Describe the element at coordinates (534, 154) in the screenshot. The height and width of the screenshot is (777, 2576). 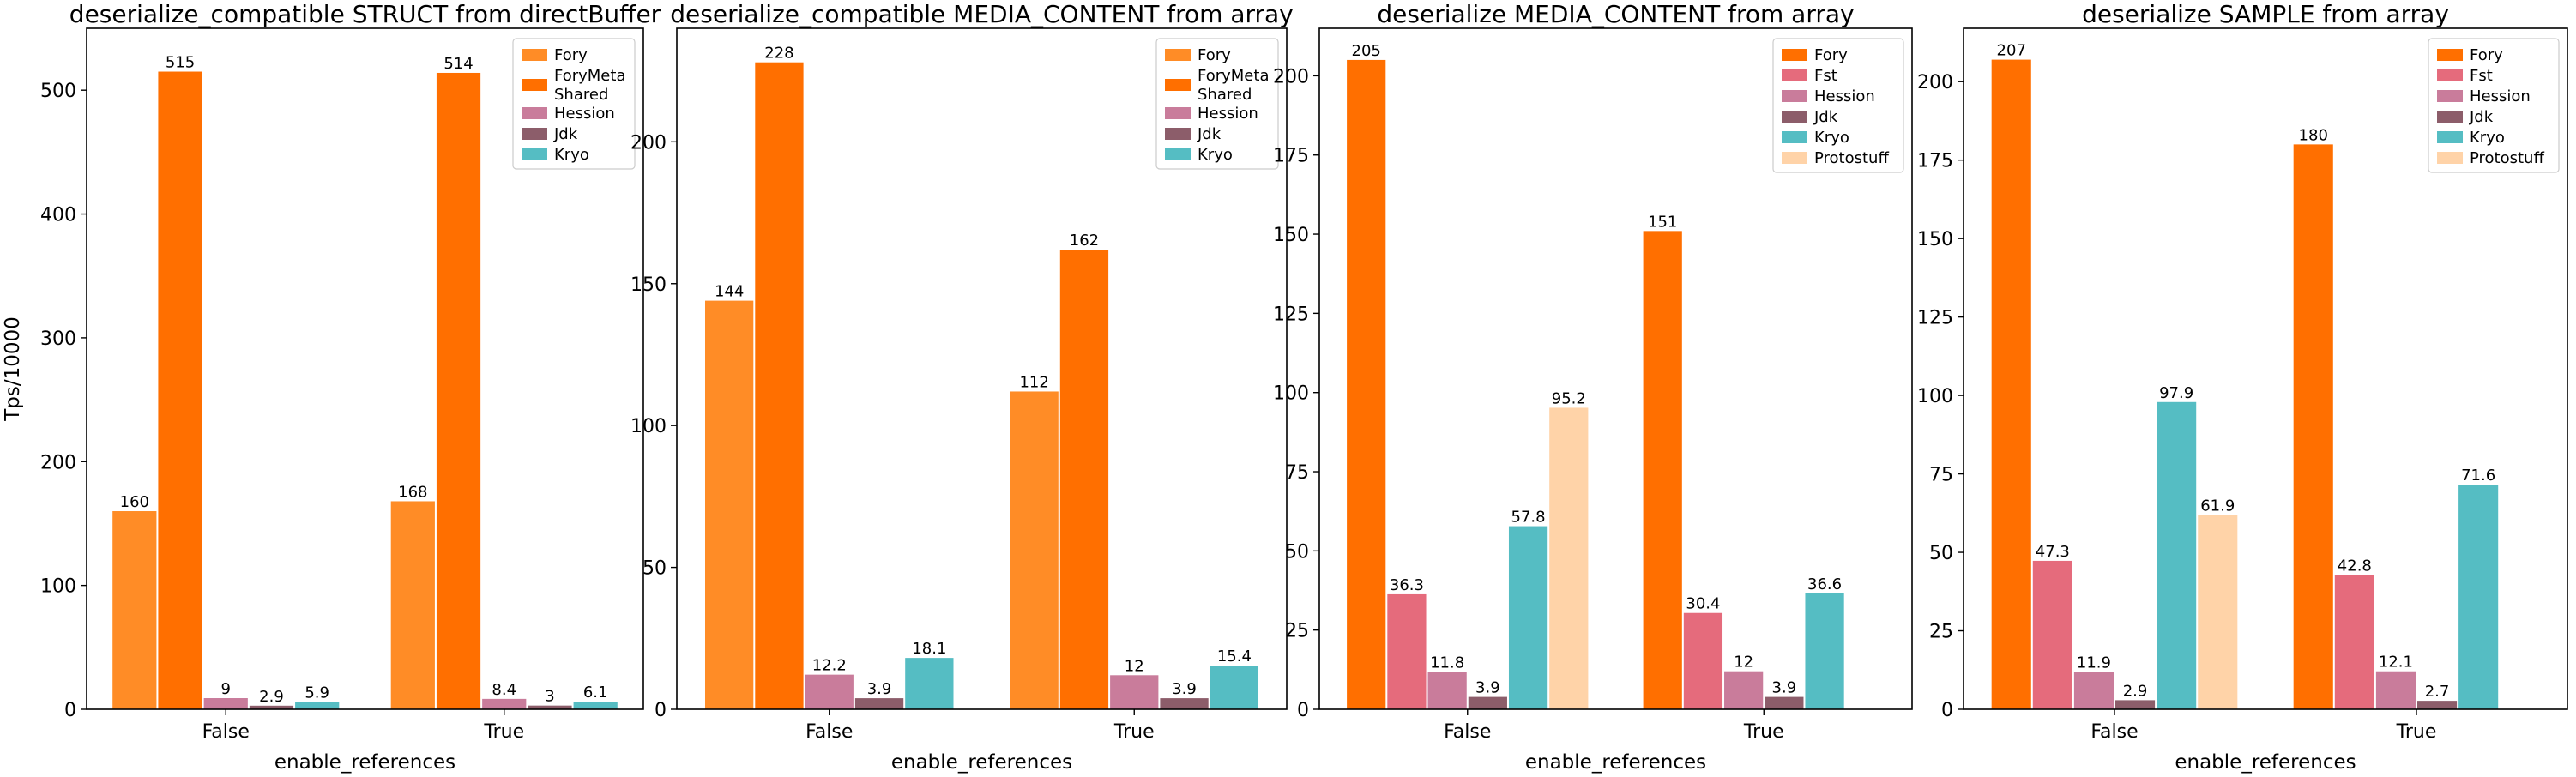
I see `legend-swatch-kryo` at that location.